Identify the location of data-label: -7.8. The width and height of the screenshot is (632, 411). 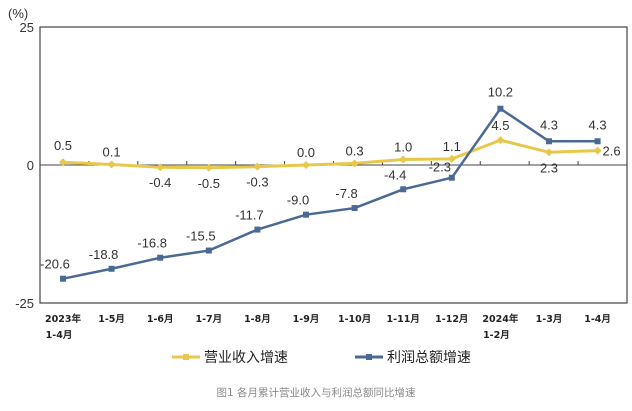
(346, 193).